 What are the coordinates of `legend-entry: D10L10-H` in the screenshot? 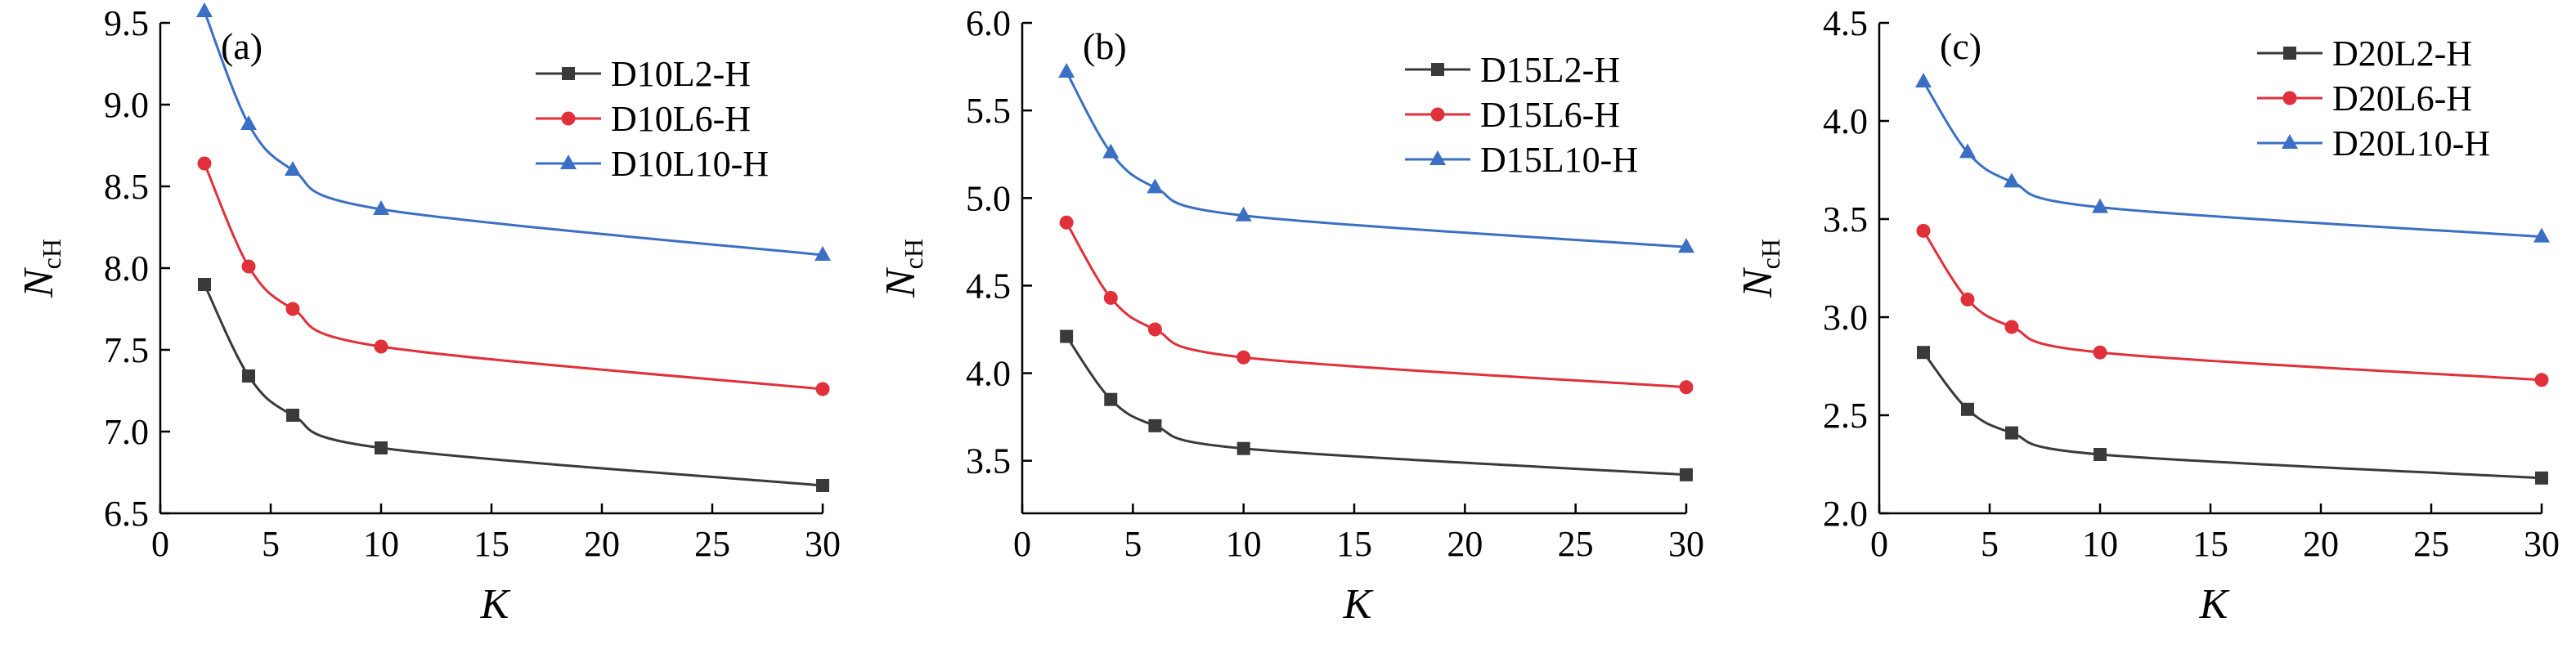 It's located at (652, 164).